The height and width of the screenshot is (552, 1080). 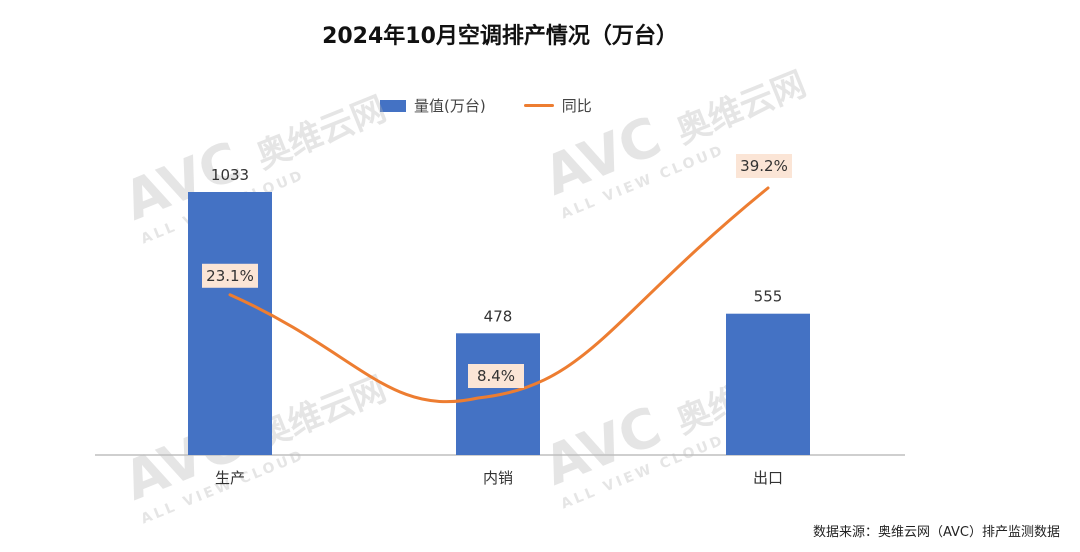 I want to click on bar-value-label-1: 478, so click(x=498, y=316).